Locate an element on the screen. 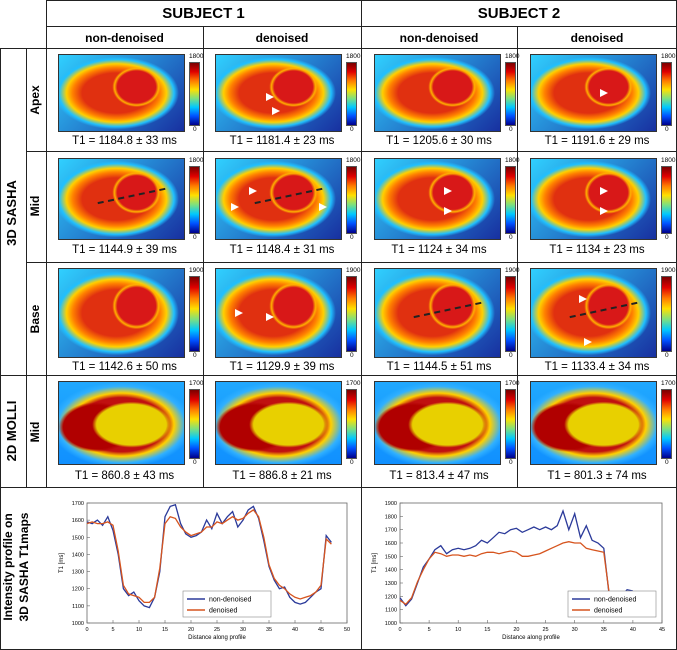 This screenshot has width=677, height=650. t1-map-apex-s1-non is located at coordinates (121, 93).